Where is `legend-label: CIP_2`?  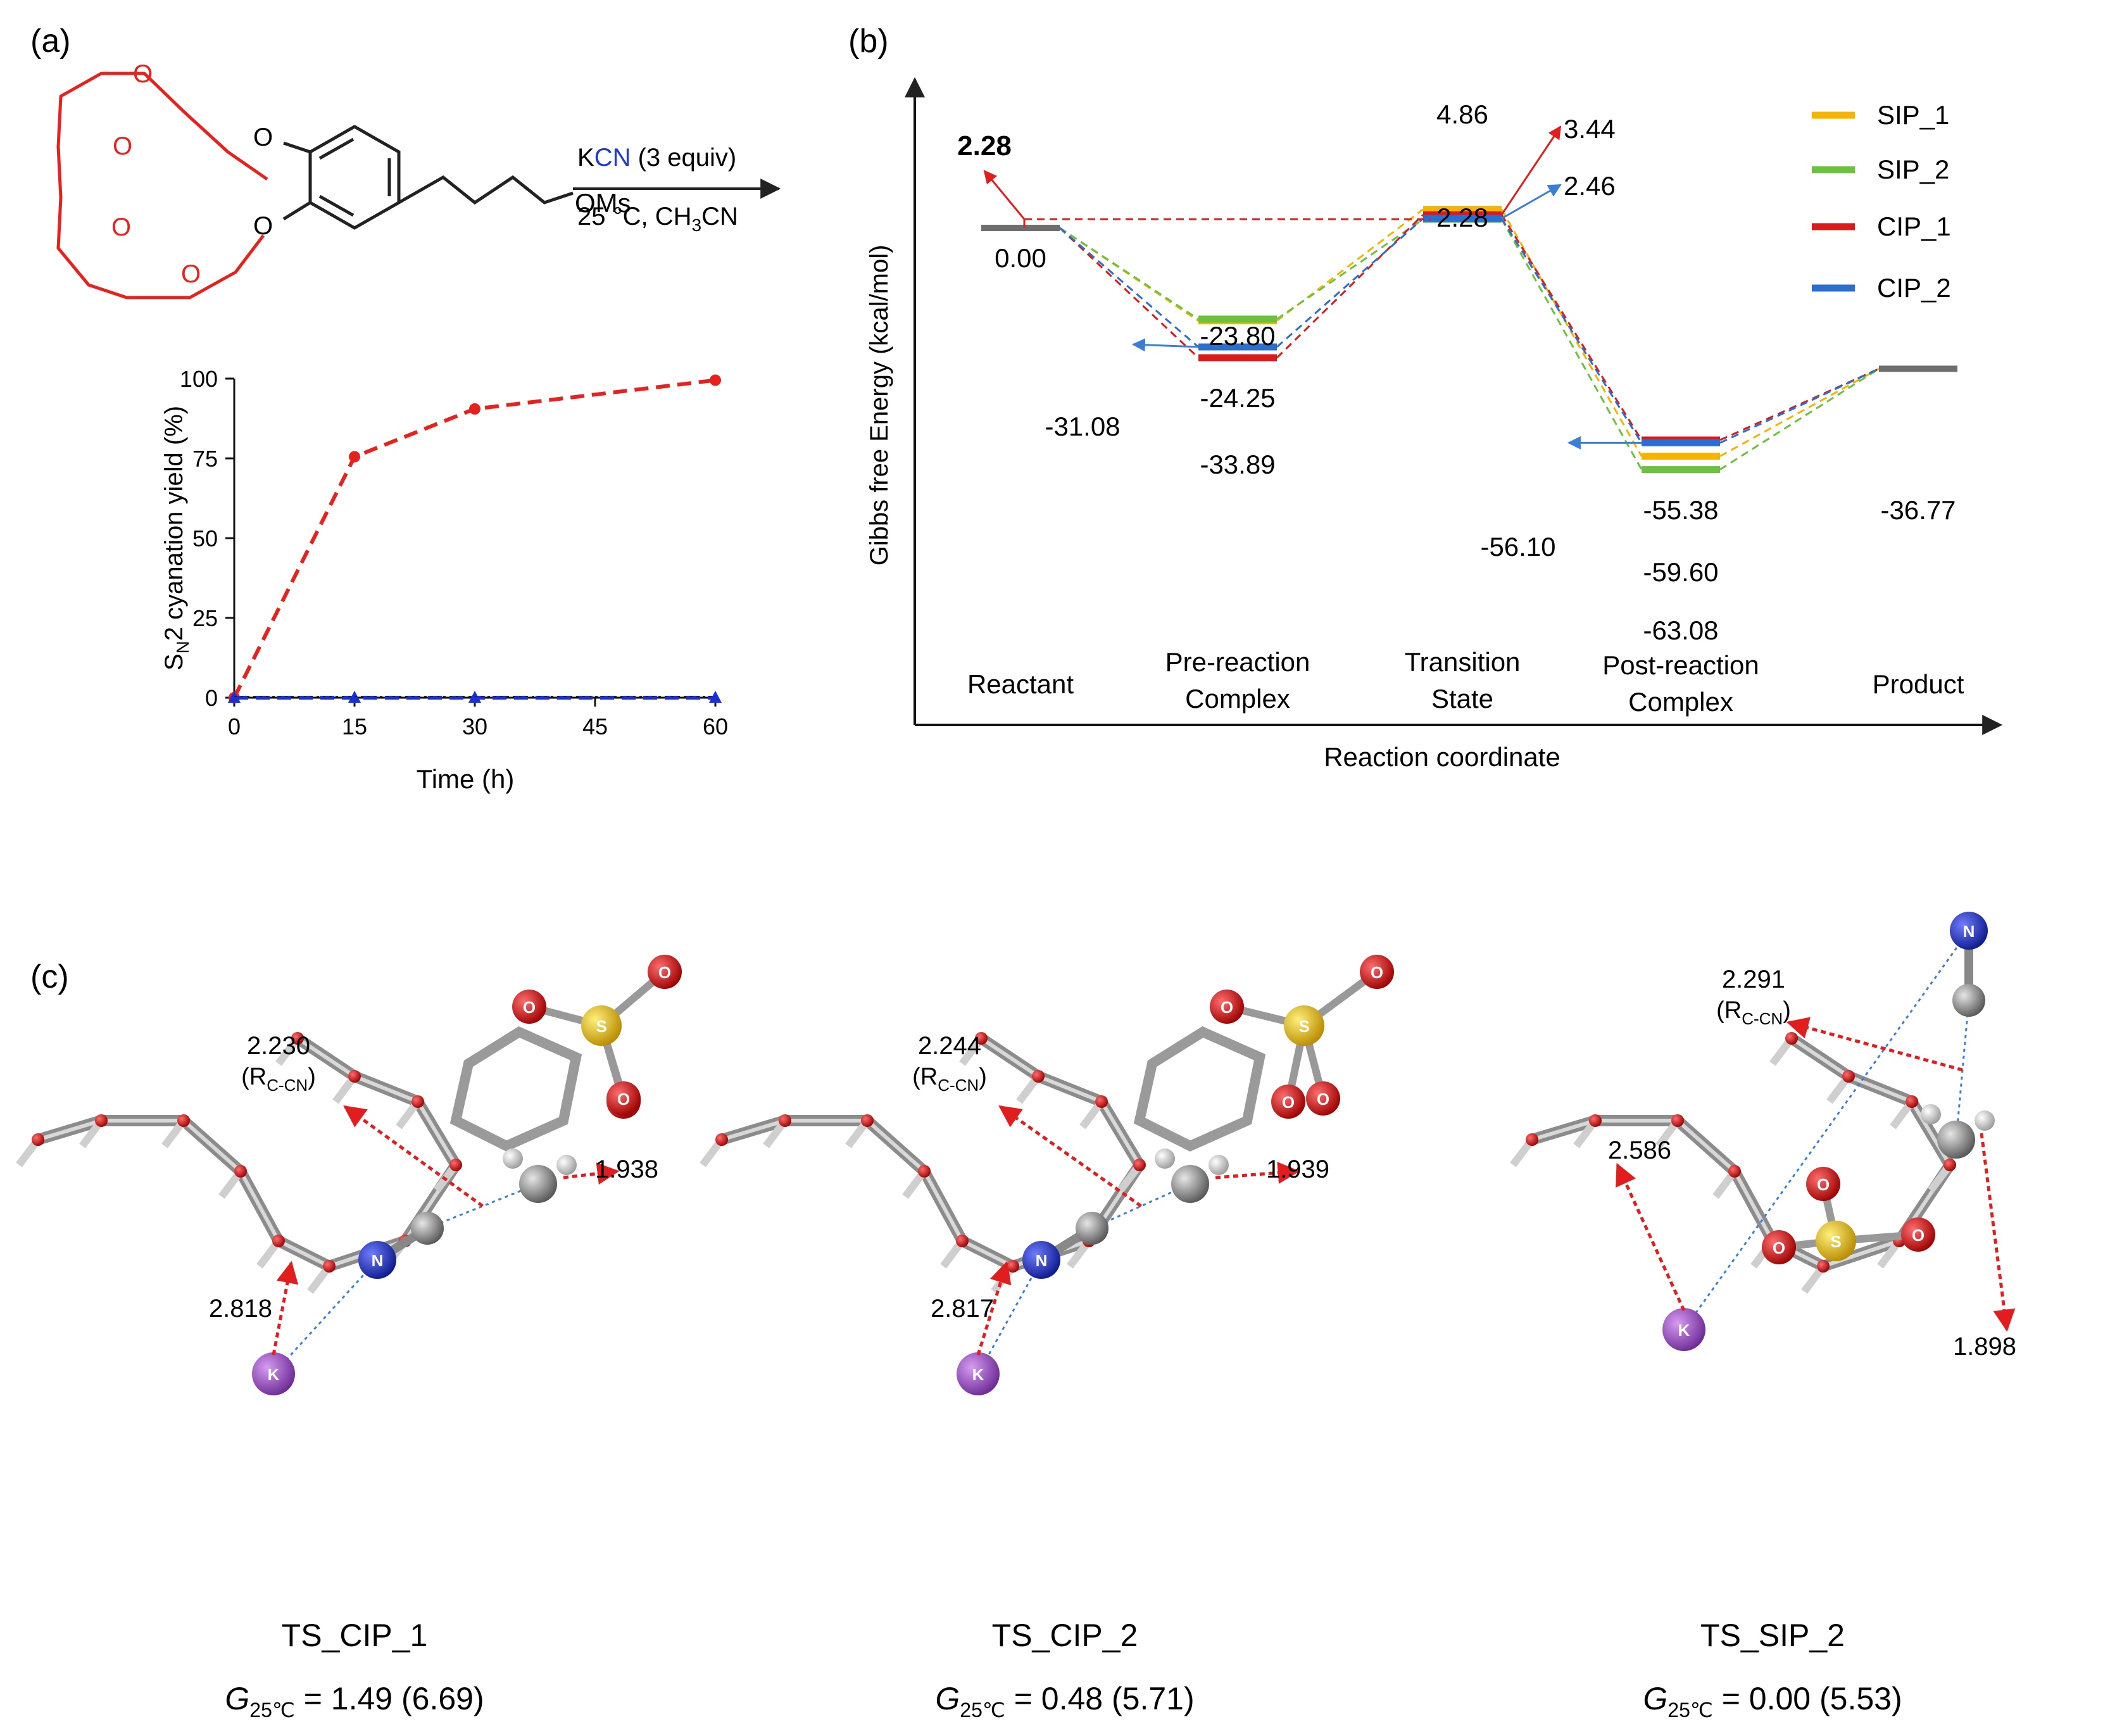
legend-label: CIP_2 is located at coordinates (1914, 288).